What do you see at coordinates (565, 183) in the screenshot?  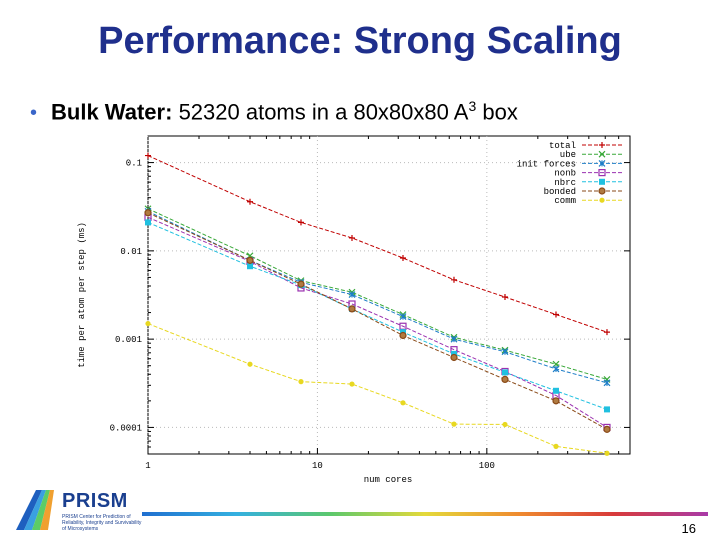 I see `legend-label: nbrc` at bounding box center [565, 183].